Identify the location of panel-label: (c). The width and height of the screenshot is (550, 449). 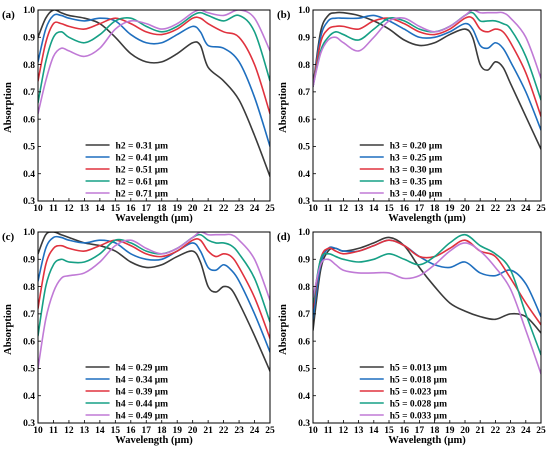
(8, 237).